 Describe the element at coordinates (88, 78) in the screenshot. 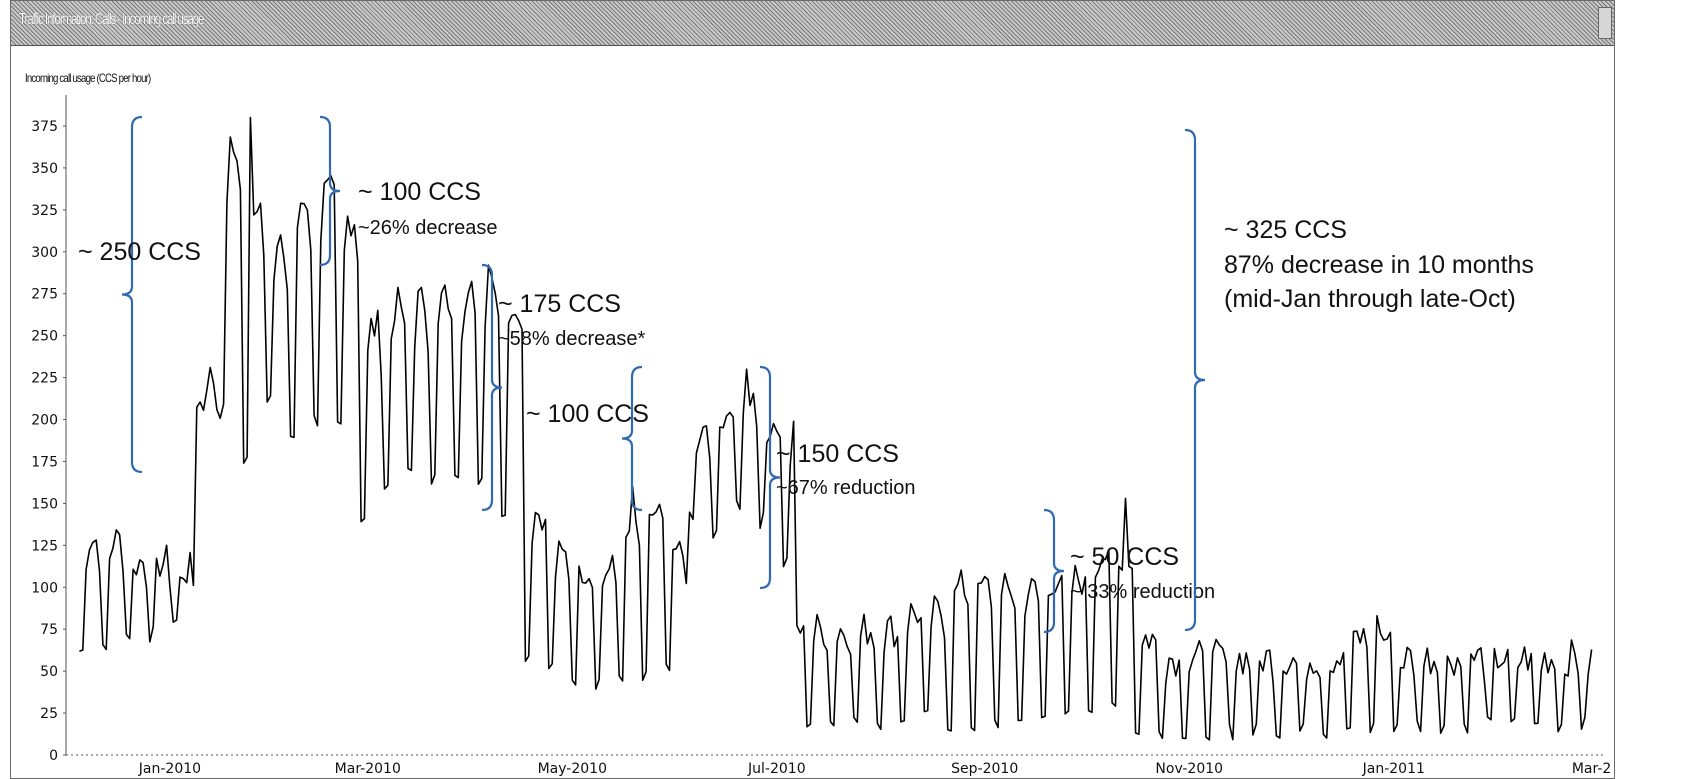

I see `y-axis-label: Incoming call usage (CCS per hour)` at that location.